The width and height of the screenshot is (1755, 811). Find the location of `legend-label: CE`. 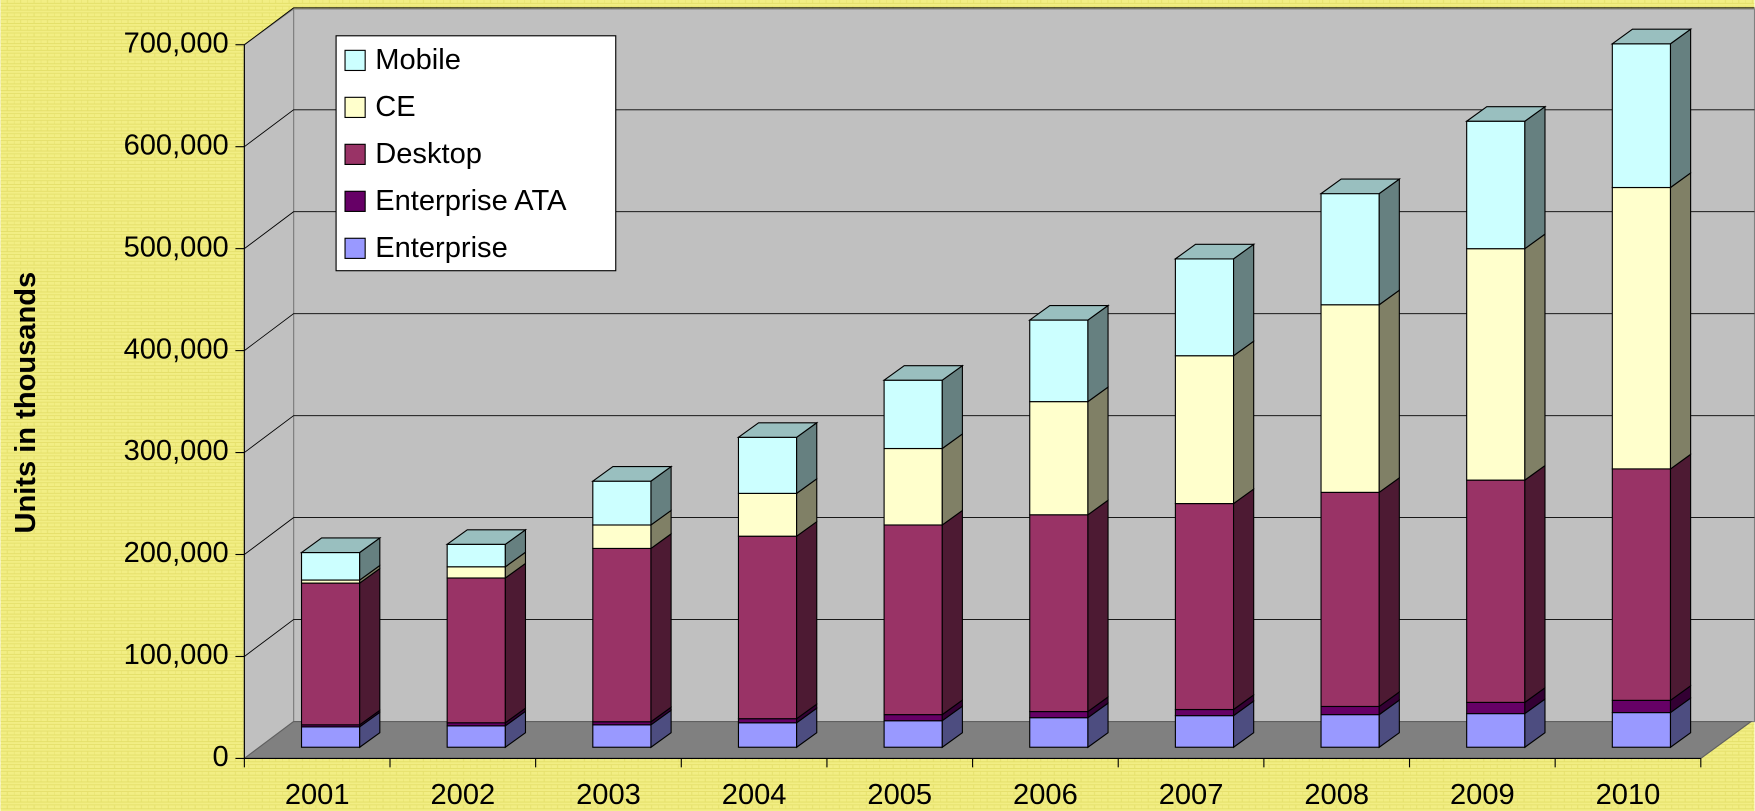

legend-label: CE is located at coordinates (395, 107).